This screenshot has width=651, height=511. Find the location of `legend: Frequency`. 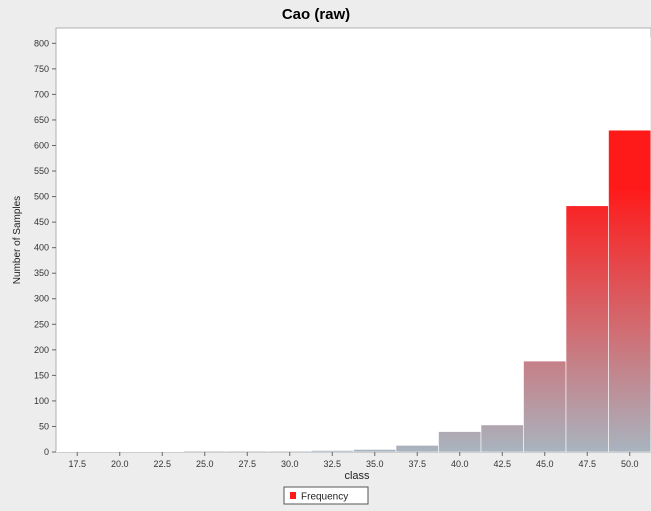

legend: Frequency is located at coordinates (326, 495).